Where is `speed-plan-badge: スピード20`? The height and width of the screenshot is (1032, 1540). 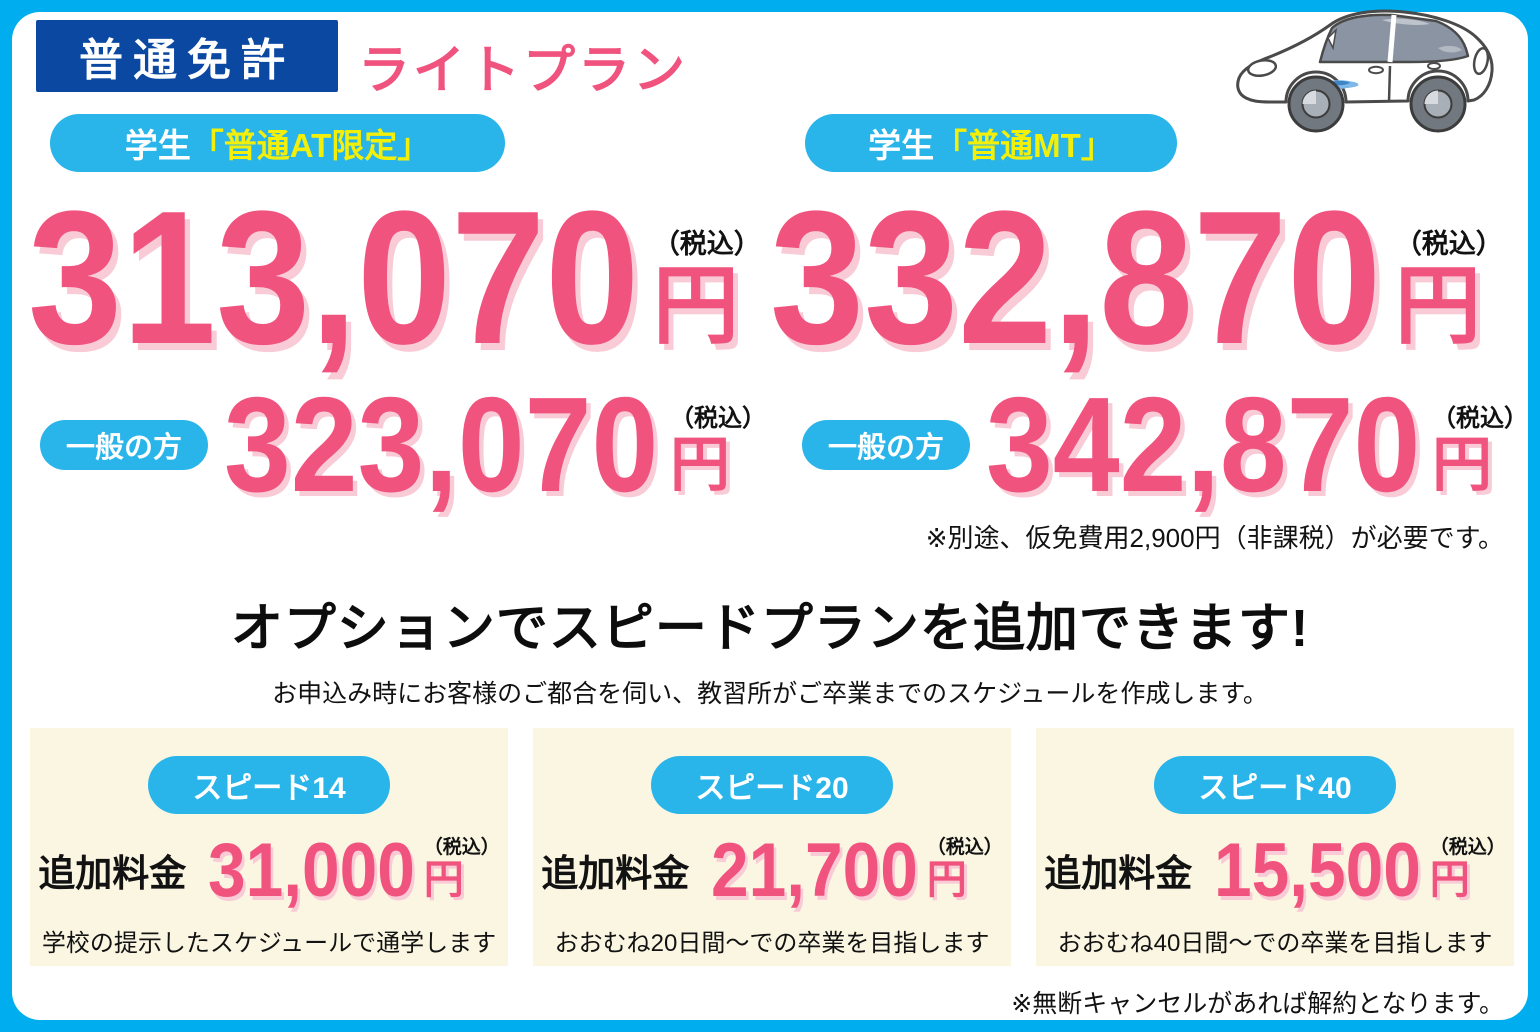
speed-plan-badge: スピード20 is located at coordinates (772, 785).